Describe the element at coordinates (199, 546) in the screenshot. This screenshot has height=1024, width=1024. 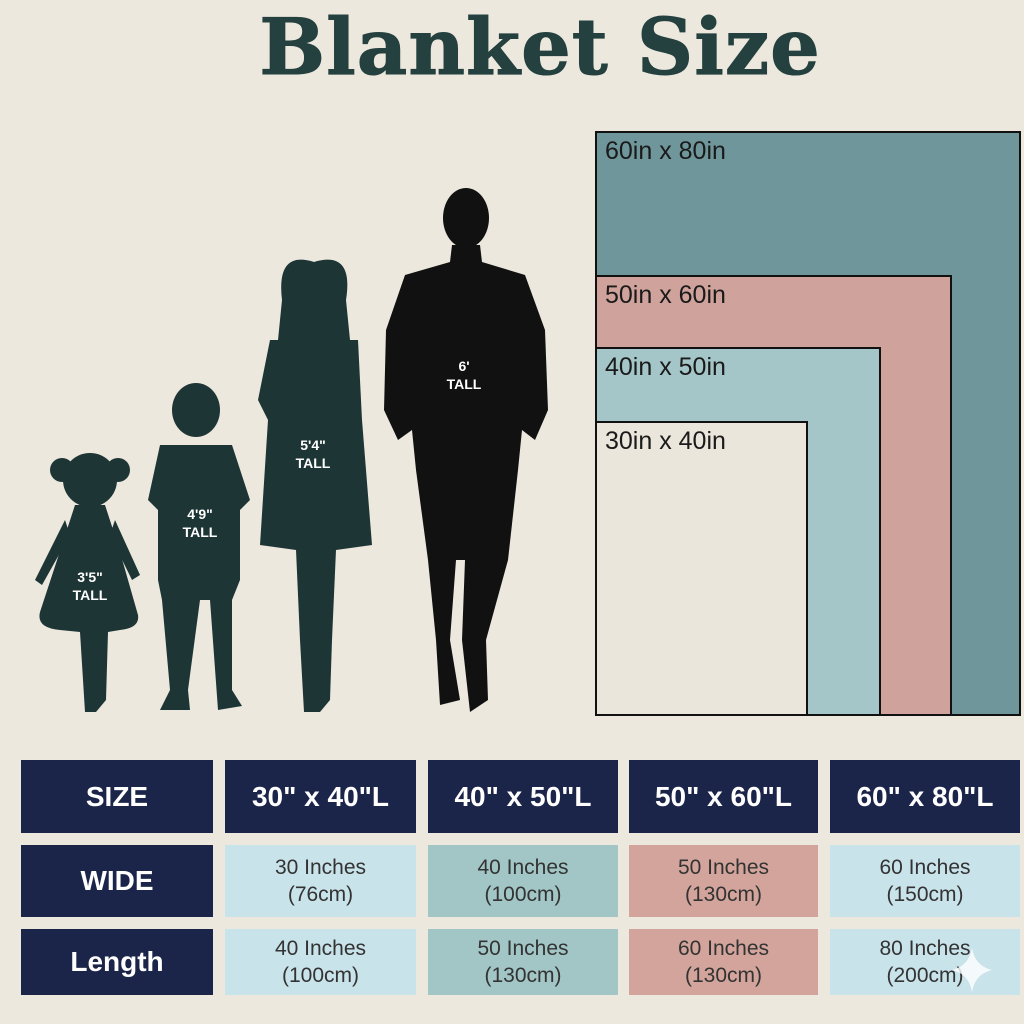
I see `boy-silhouette` at that location.